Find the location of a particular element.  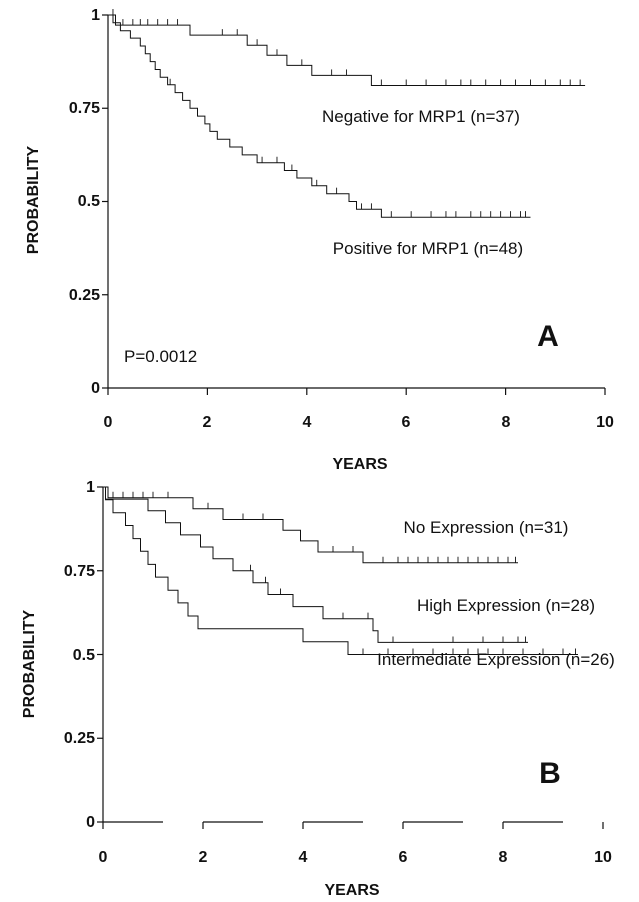

panel-a-ytick-label-0.25: 0.25 is located at coordinates (84, 295).